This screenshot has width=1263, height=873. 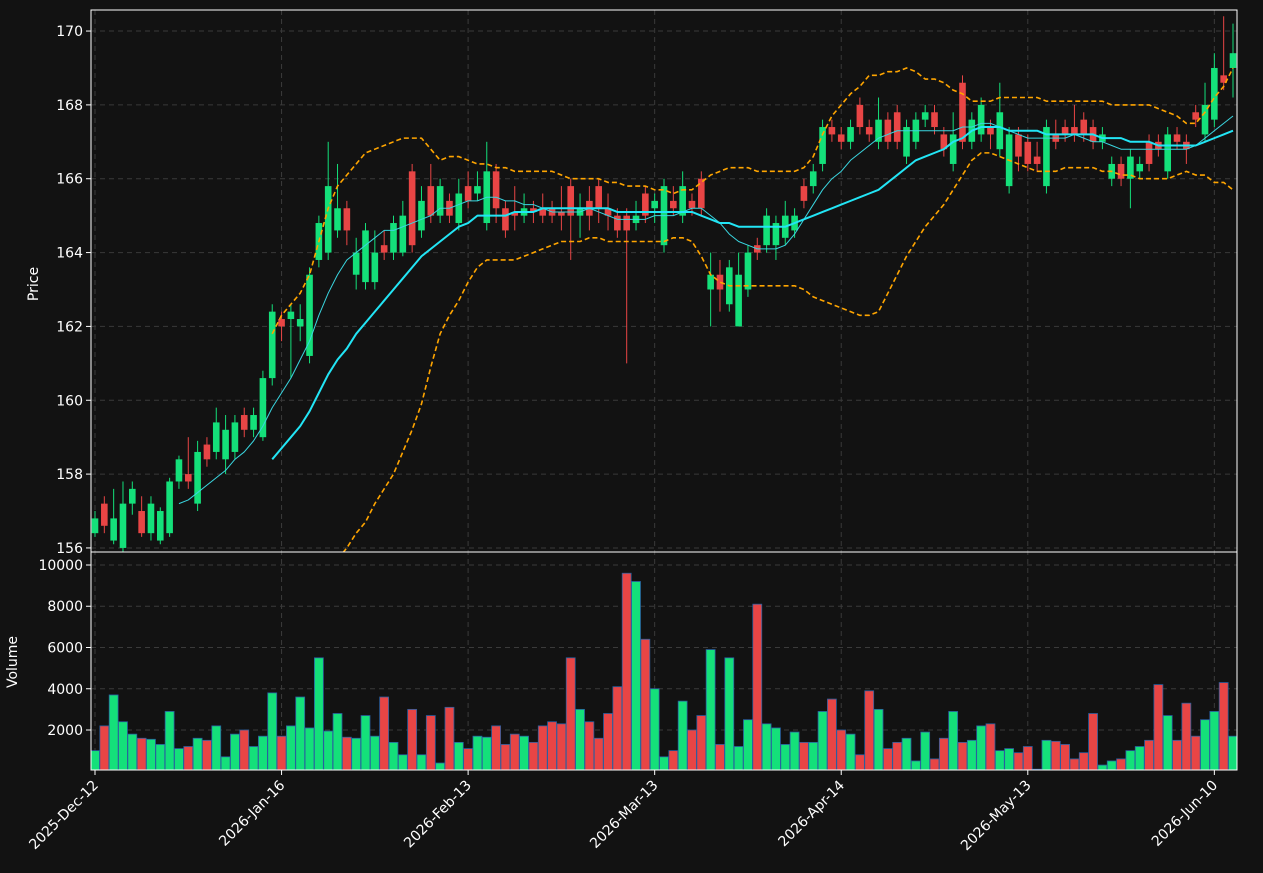 I want to click on volume-axis-label: Volume, so click(x=13, y=662).